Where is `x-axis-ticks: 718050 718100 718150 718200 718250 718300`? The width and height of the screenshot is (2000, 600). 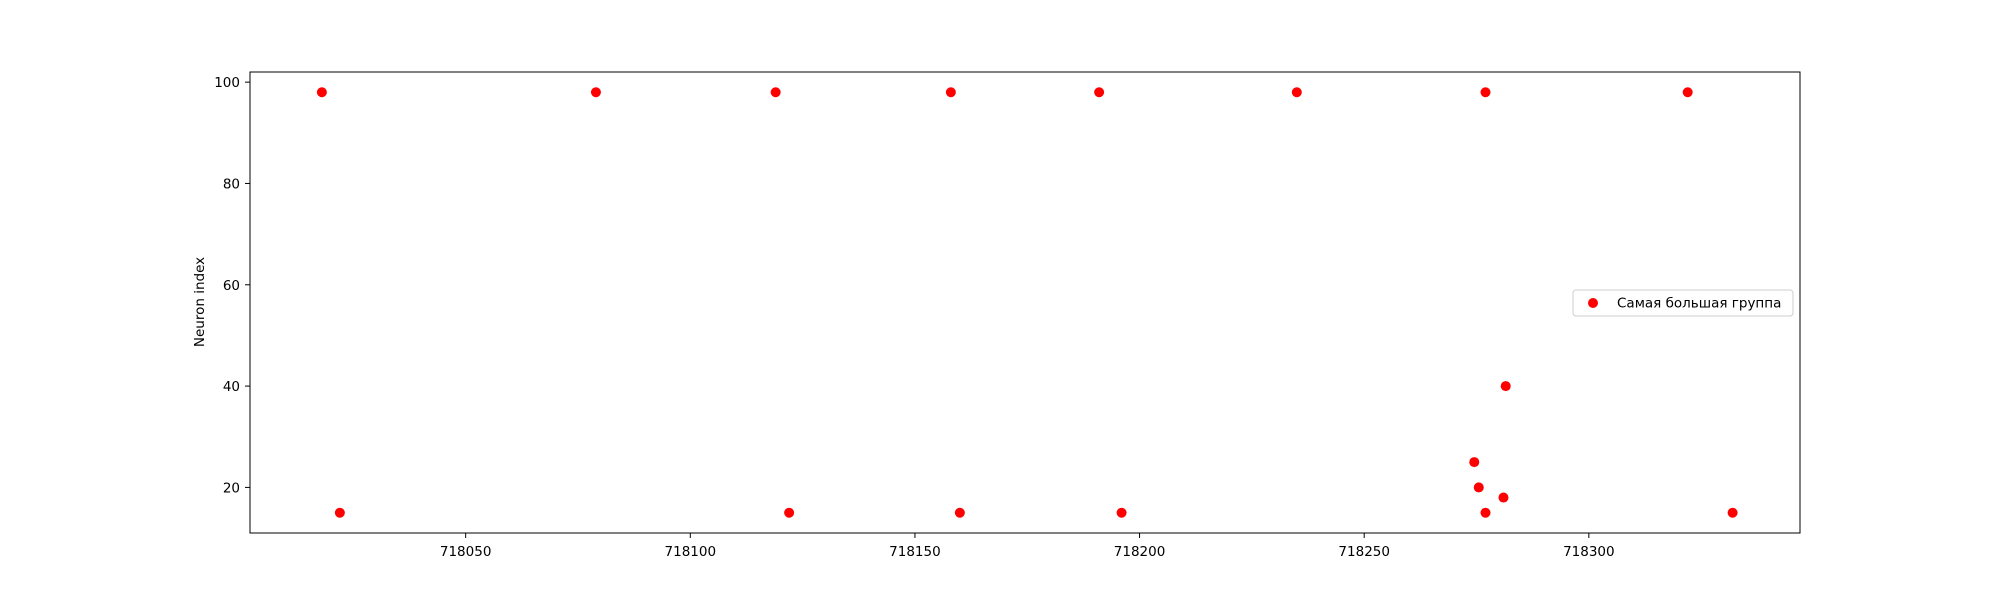
x-axis-ticks: 718050 718100 718150 718200 718250 718300 is located at coordinates (1027, 546).